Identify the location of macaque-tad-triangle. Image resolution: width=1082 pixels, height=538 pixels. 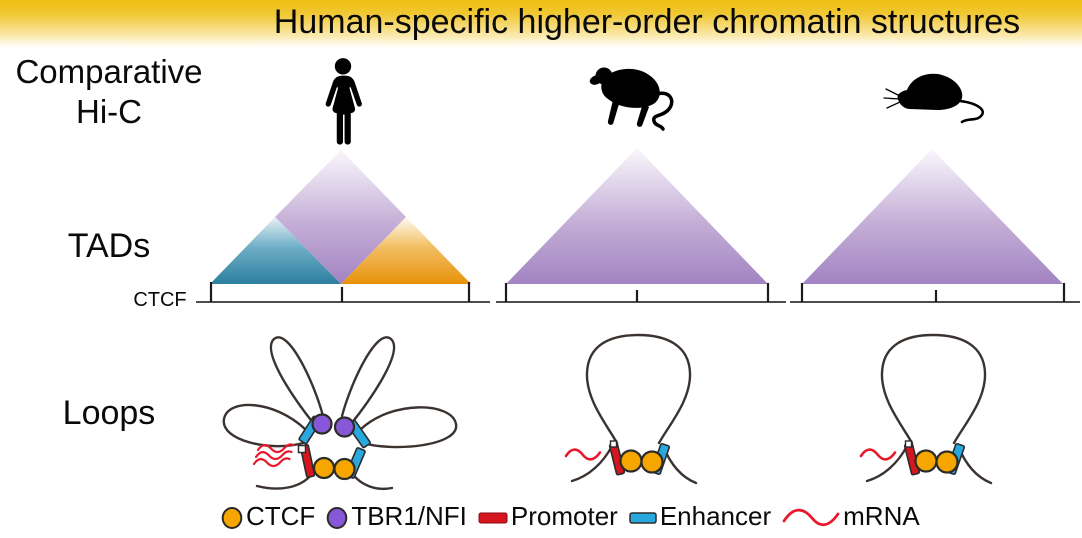
(637, 216).